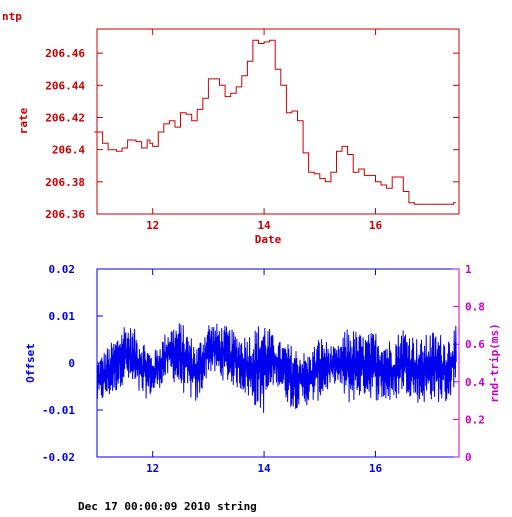 The width and height of the screenshot is (512, 517). I want to click on offset-x-tick-label: 16, so click(376, 468).